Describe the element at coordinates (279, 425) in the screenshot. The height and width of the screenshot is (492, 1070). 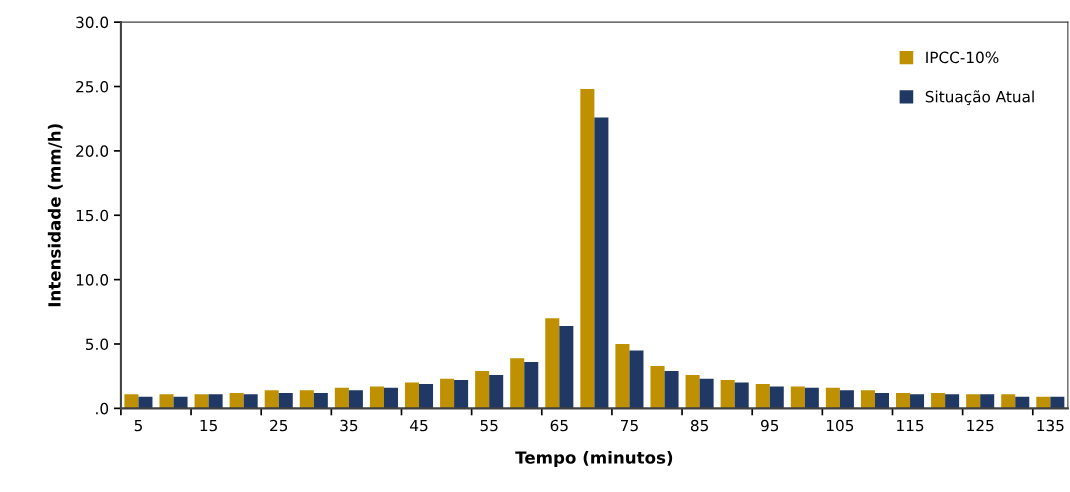
I see `x-tick-label: 25` at that location.